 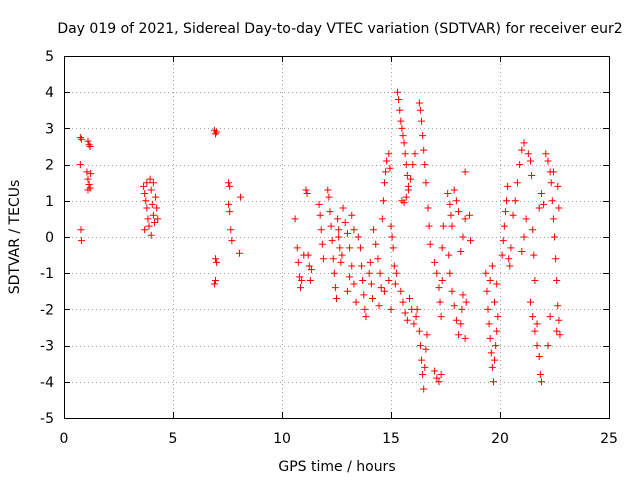 What do you see at coordinates (336, 467) in the screenshot?
I see `x-axis-label: GPS time / hours` at bounding box center [336, 467].